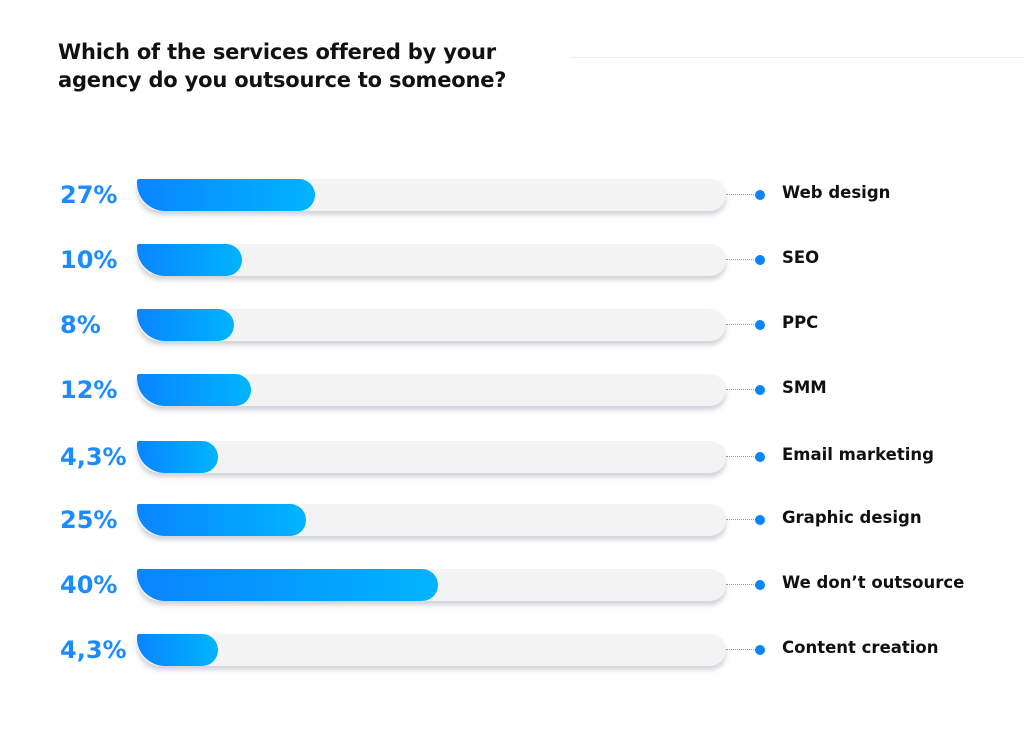 The image size is (1024, 737). Describe the element at coordinates (282, 80) in the screenshot. I see `chart-title-line-2: agency do you outsource to someone?` at that location.